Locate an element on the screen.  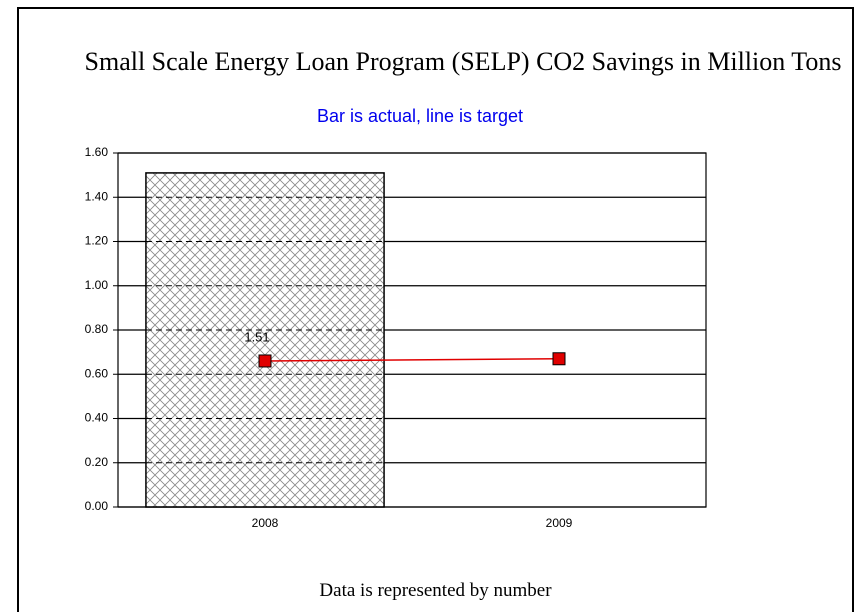
y-tick-label: 0.40 is located at coordinates (97, 418).